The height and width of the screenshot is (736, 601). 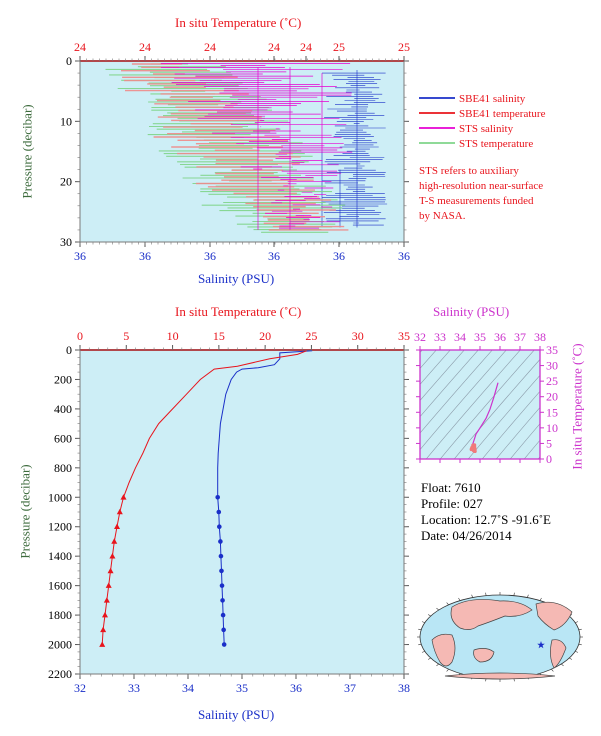 I want to click on top-pressure-tick-label: 10, so click(x=66, y=121).